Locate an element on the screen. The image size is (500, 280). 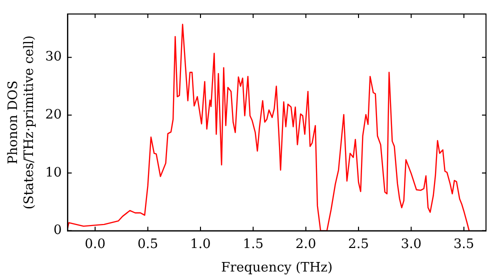
x-tick-label: 1.0 is located at coordinates (200, 244).